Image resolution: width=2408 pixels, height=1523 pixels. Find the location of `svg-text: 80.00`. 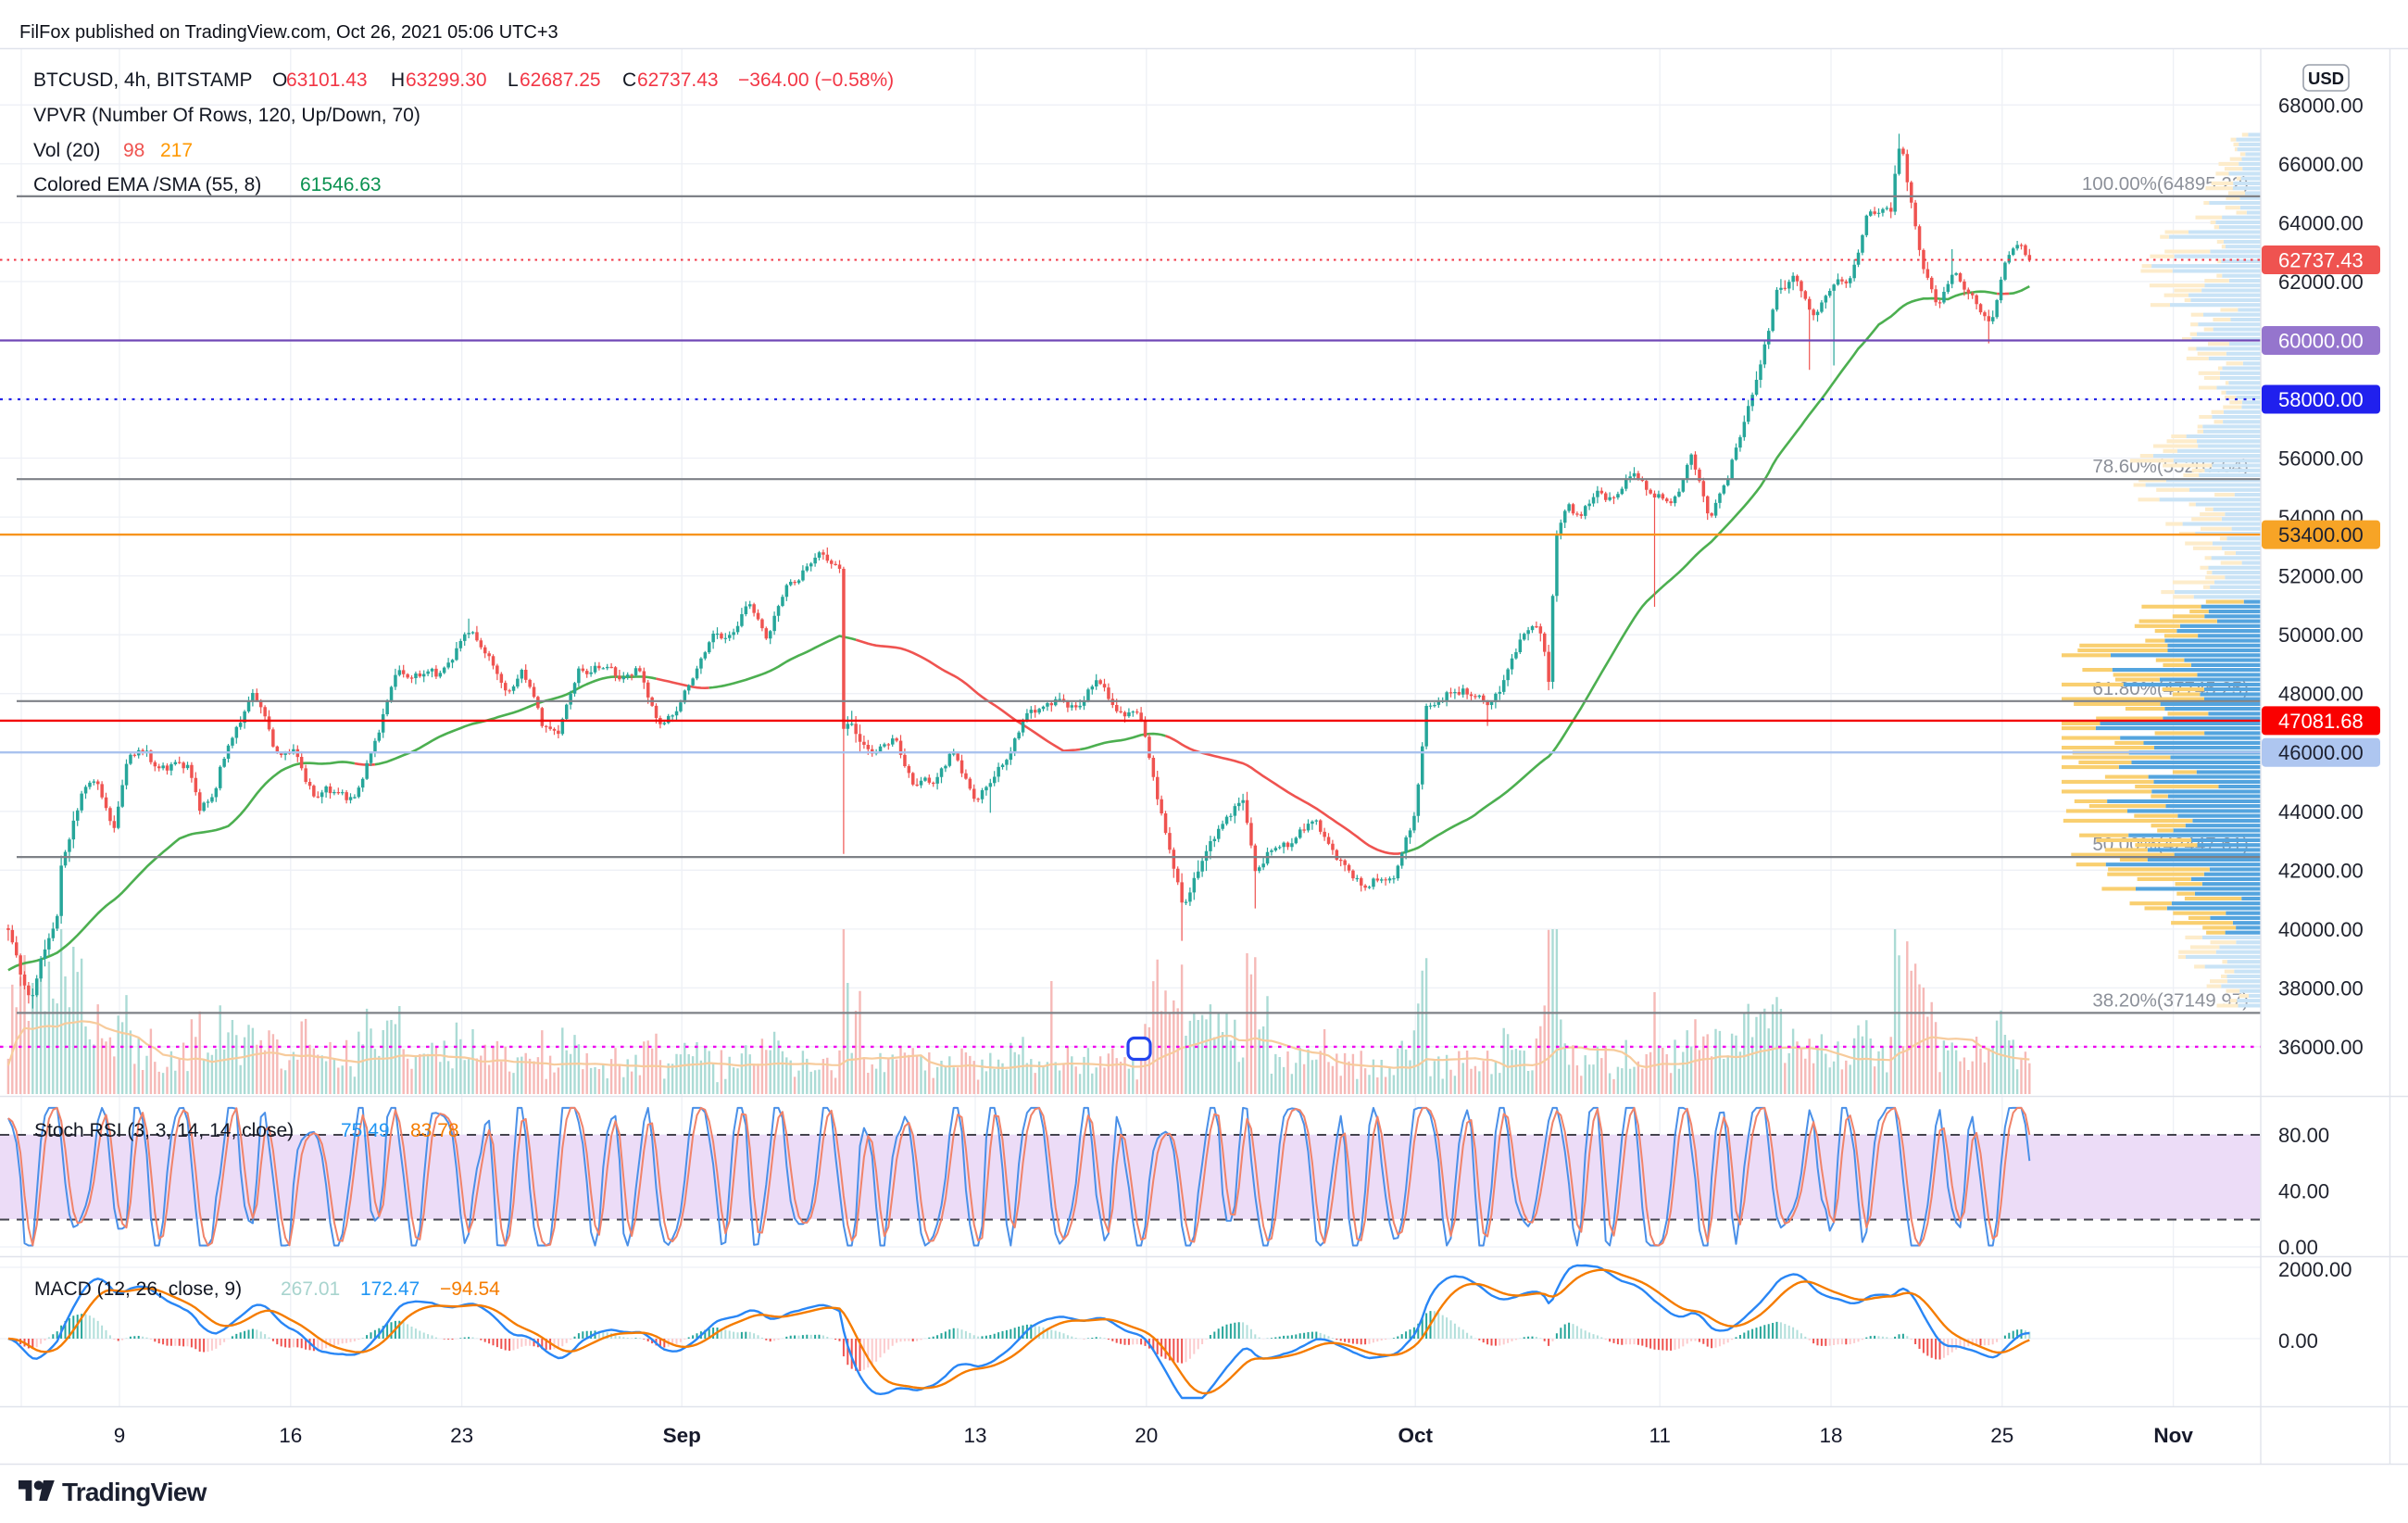

svg-text: 80.00 is located at coordinates (2303, 1135).